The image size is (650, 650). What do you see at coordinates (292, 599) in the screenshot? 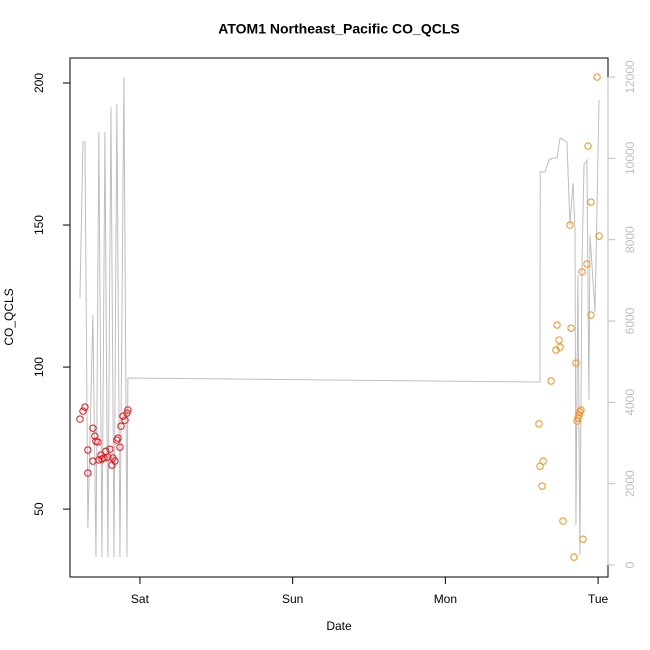
I see `x-tick-label: Sun` at bounding box center [292, 599].